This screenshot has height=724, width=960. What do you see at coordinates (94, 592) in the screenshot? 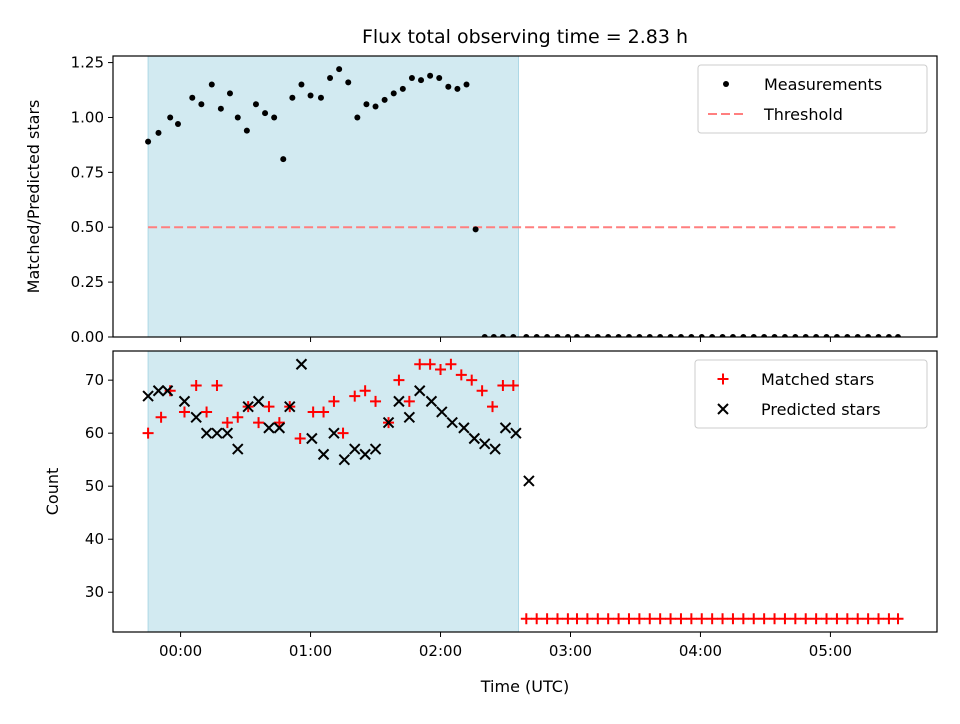
I see `y-tick-label: 30` at bounding box center [94, 592].